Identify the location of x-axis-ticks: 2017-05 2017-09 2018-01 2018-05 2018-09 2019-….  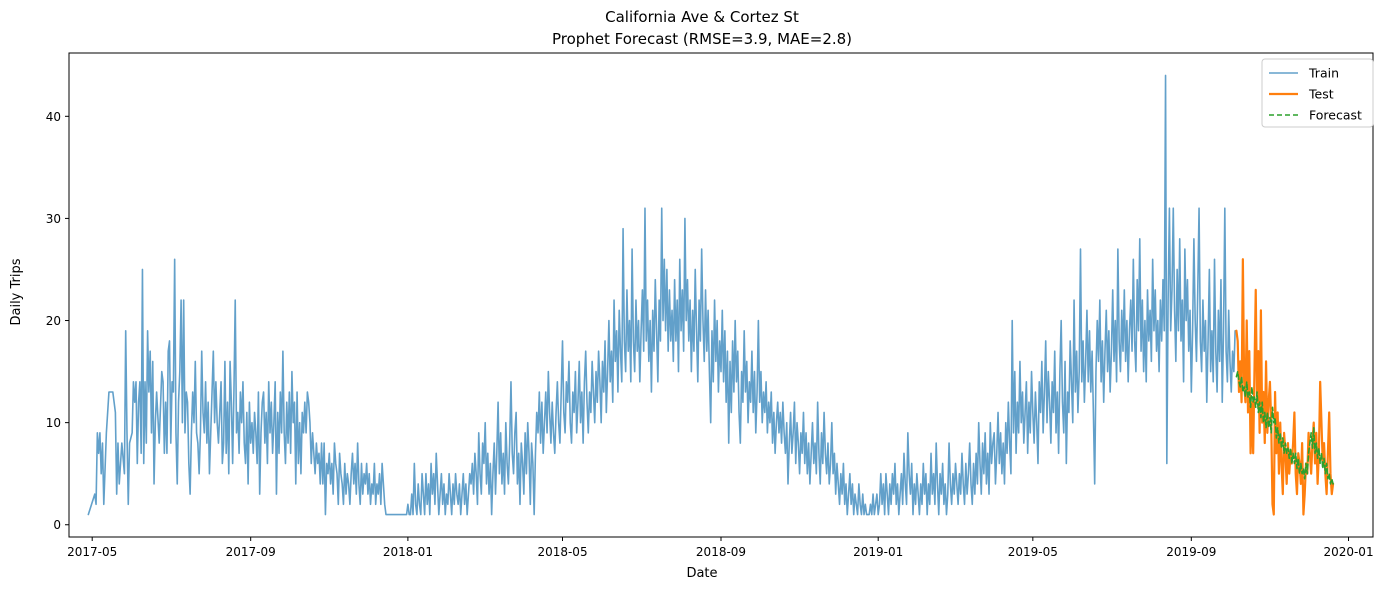
(720, 548).